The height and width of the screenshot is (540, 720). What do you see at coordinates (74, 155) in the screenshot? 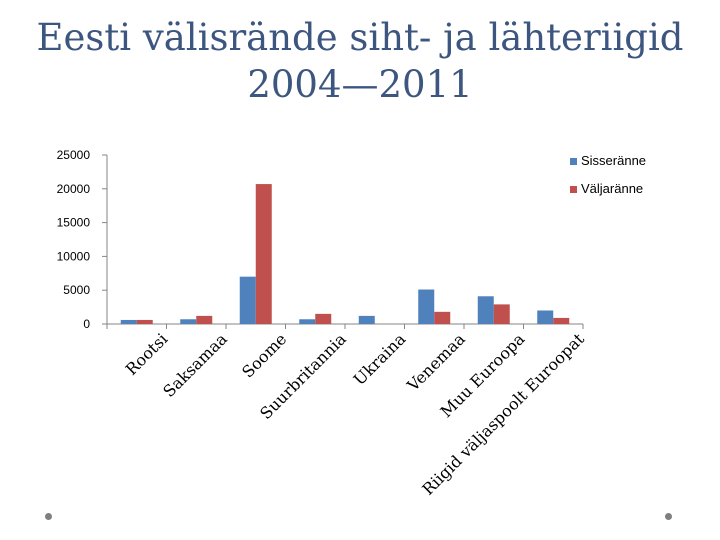
I see `y-tick-label: 25000` at bounding box center [74, 155].